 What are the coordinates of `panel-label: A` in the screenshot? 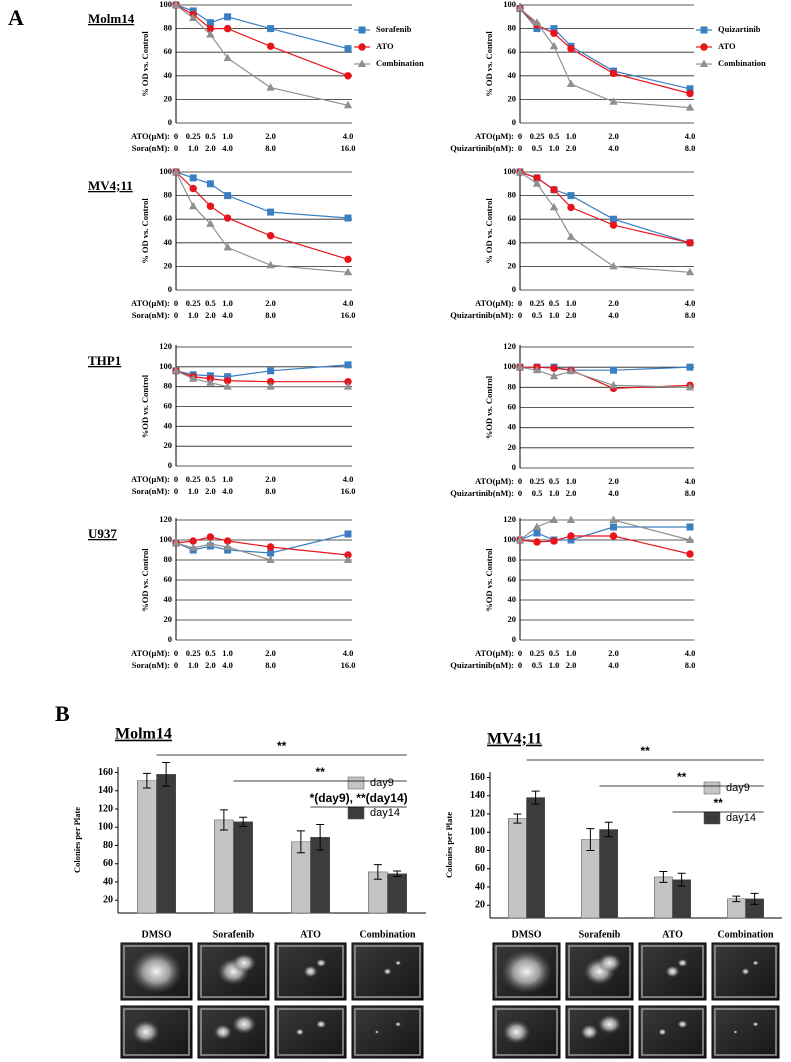 It's located at (16, 17).